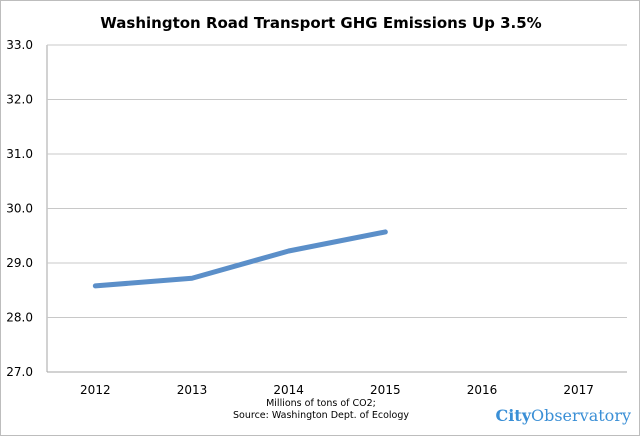 The image size is (640, 437). What do you see at coordinates (321, 415) in the screenshot?
I see `source-note: Source: Washington Dept. of Ecology` at bounding box center [321, 415].